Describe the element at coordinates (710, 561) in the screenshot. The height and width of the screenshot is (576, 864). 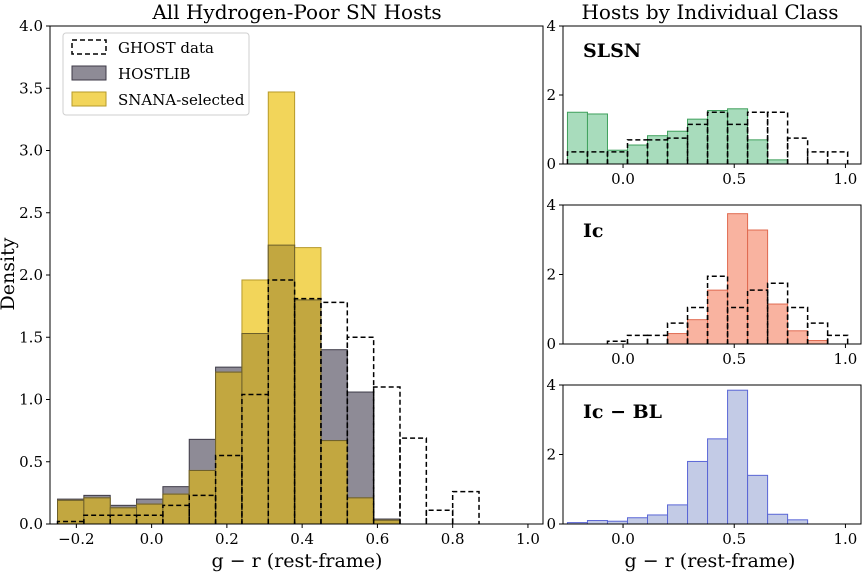
I see `class-x-axis-label: g − r (rest-frame)` at that location.